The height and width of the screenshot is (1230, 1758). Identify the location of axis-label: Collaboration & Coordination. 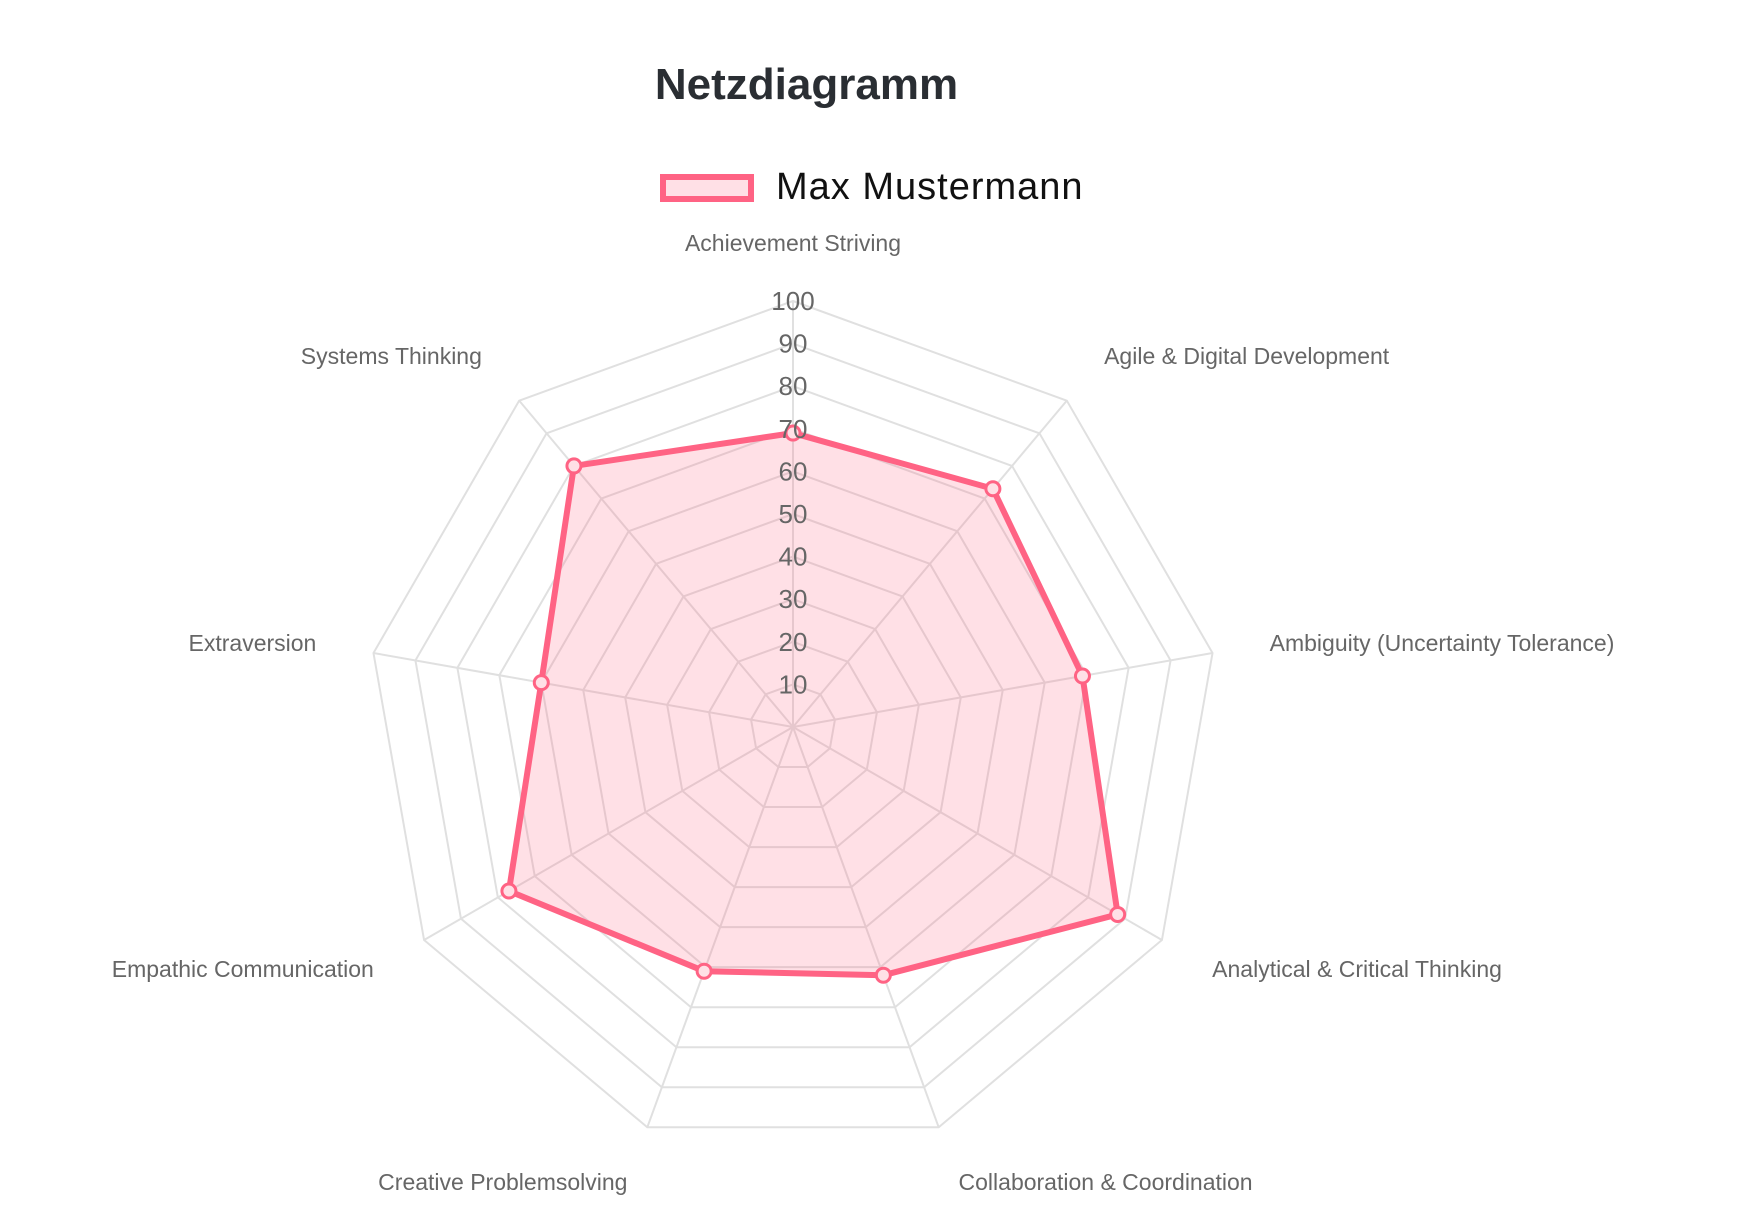
(1106, 1182).